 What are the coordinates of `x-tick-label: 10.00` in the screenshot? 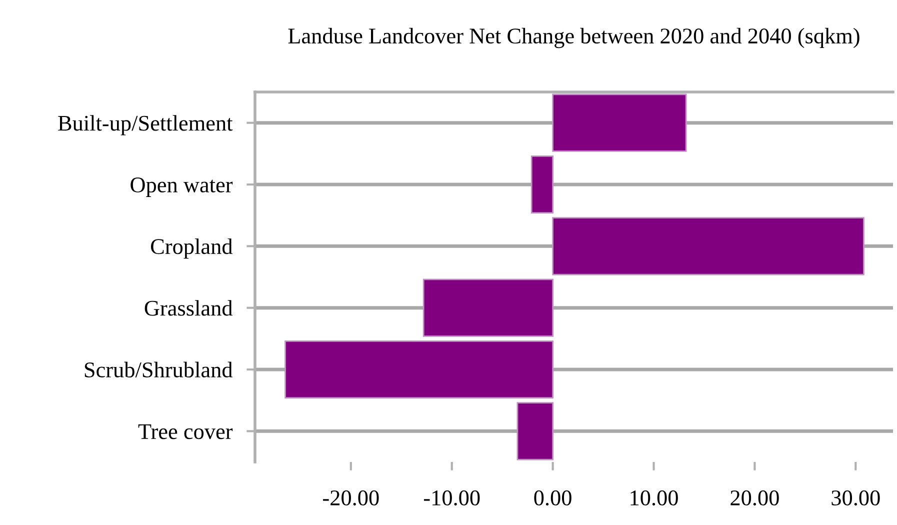 It's located at (654, 498).